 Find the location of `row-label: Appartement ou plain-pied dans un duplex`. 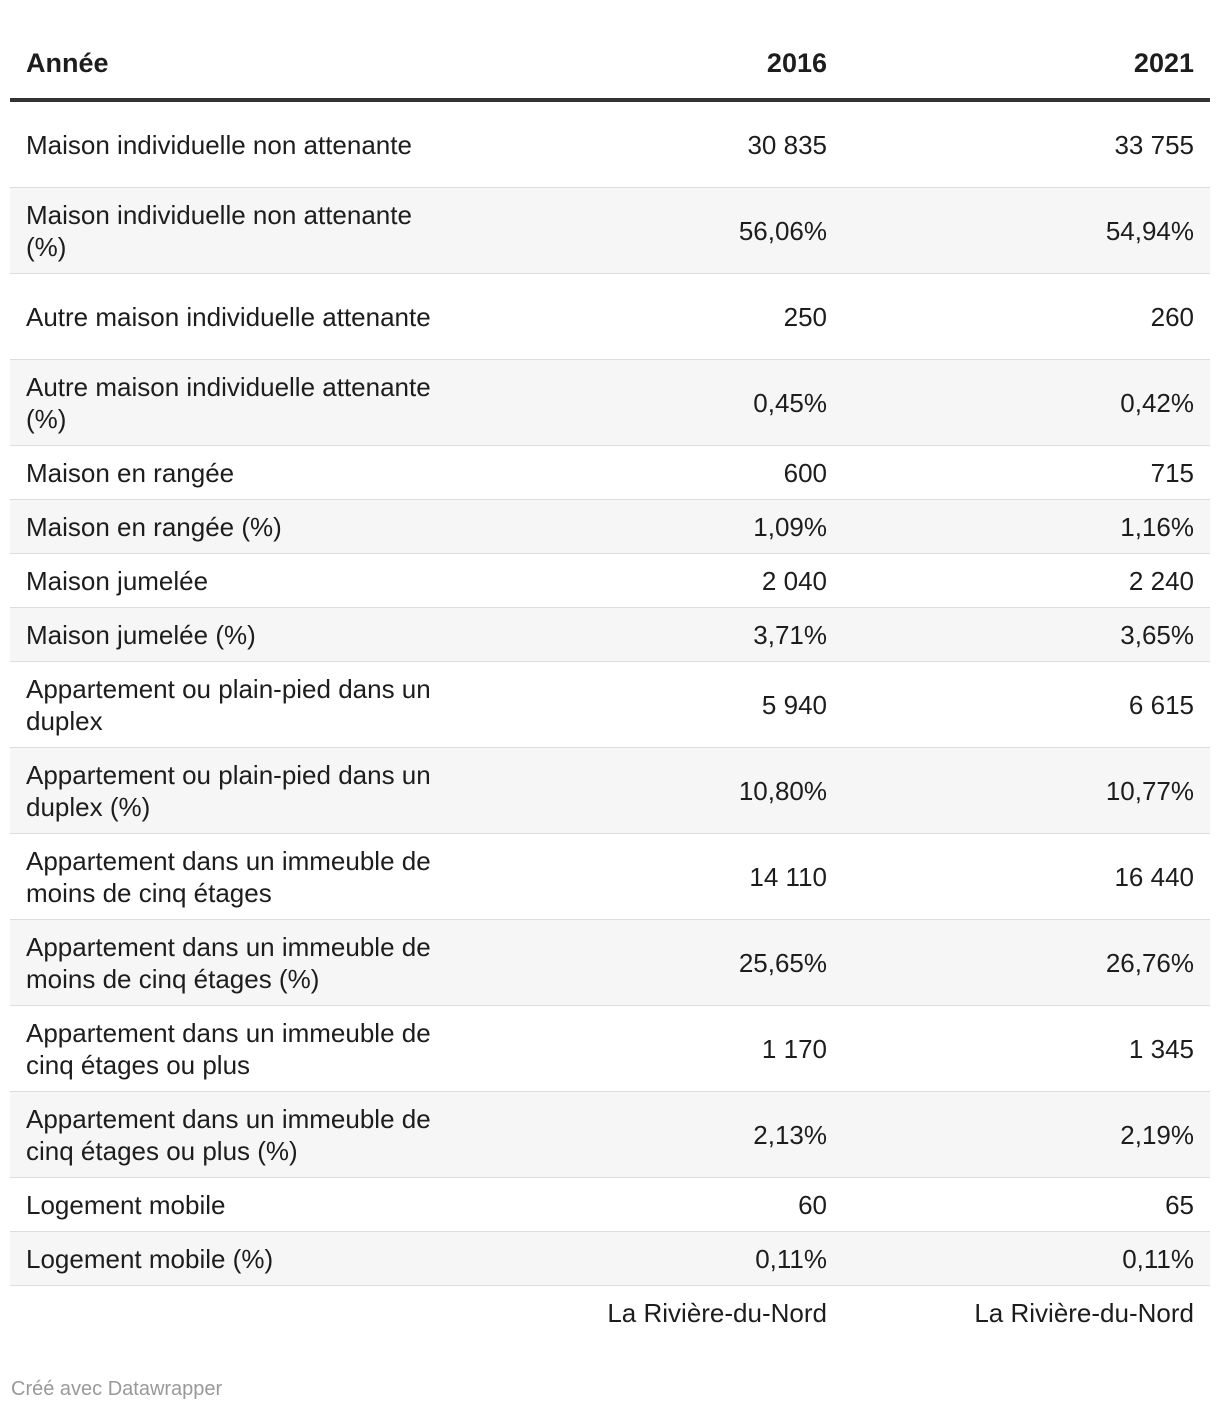

row-label: Appartement ou plain-pied dans un duplex is located at coordinates (230, 704).